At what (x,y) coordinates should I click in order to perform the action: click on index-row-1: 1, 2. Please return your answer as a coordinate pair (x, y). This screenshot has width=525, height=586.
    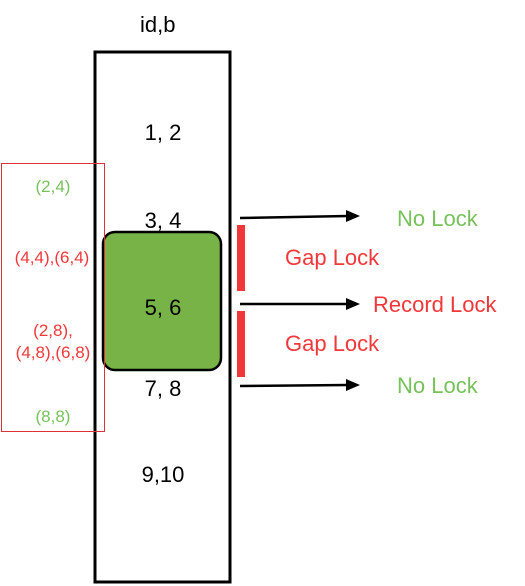
    Looking at the image, I should click on (163, 132).